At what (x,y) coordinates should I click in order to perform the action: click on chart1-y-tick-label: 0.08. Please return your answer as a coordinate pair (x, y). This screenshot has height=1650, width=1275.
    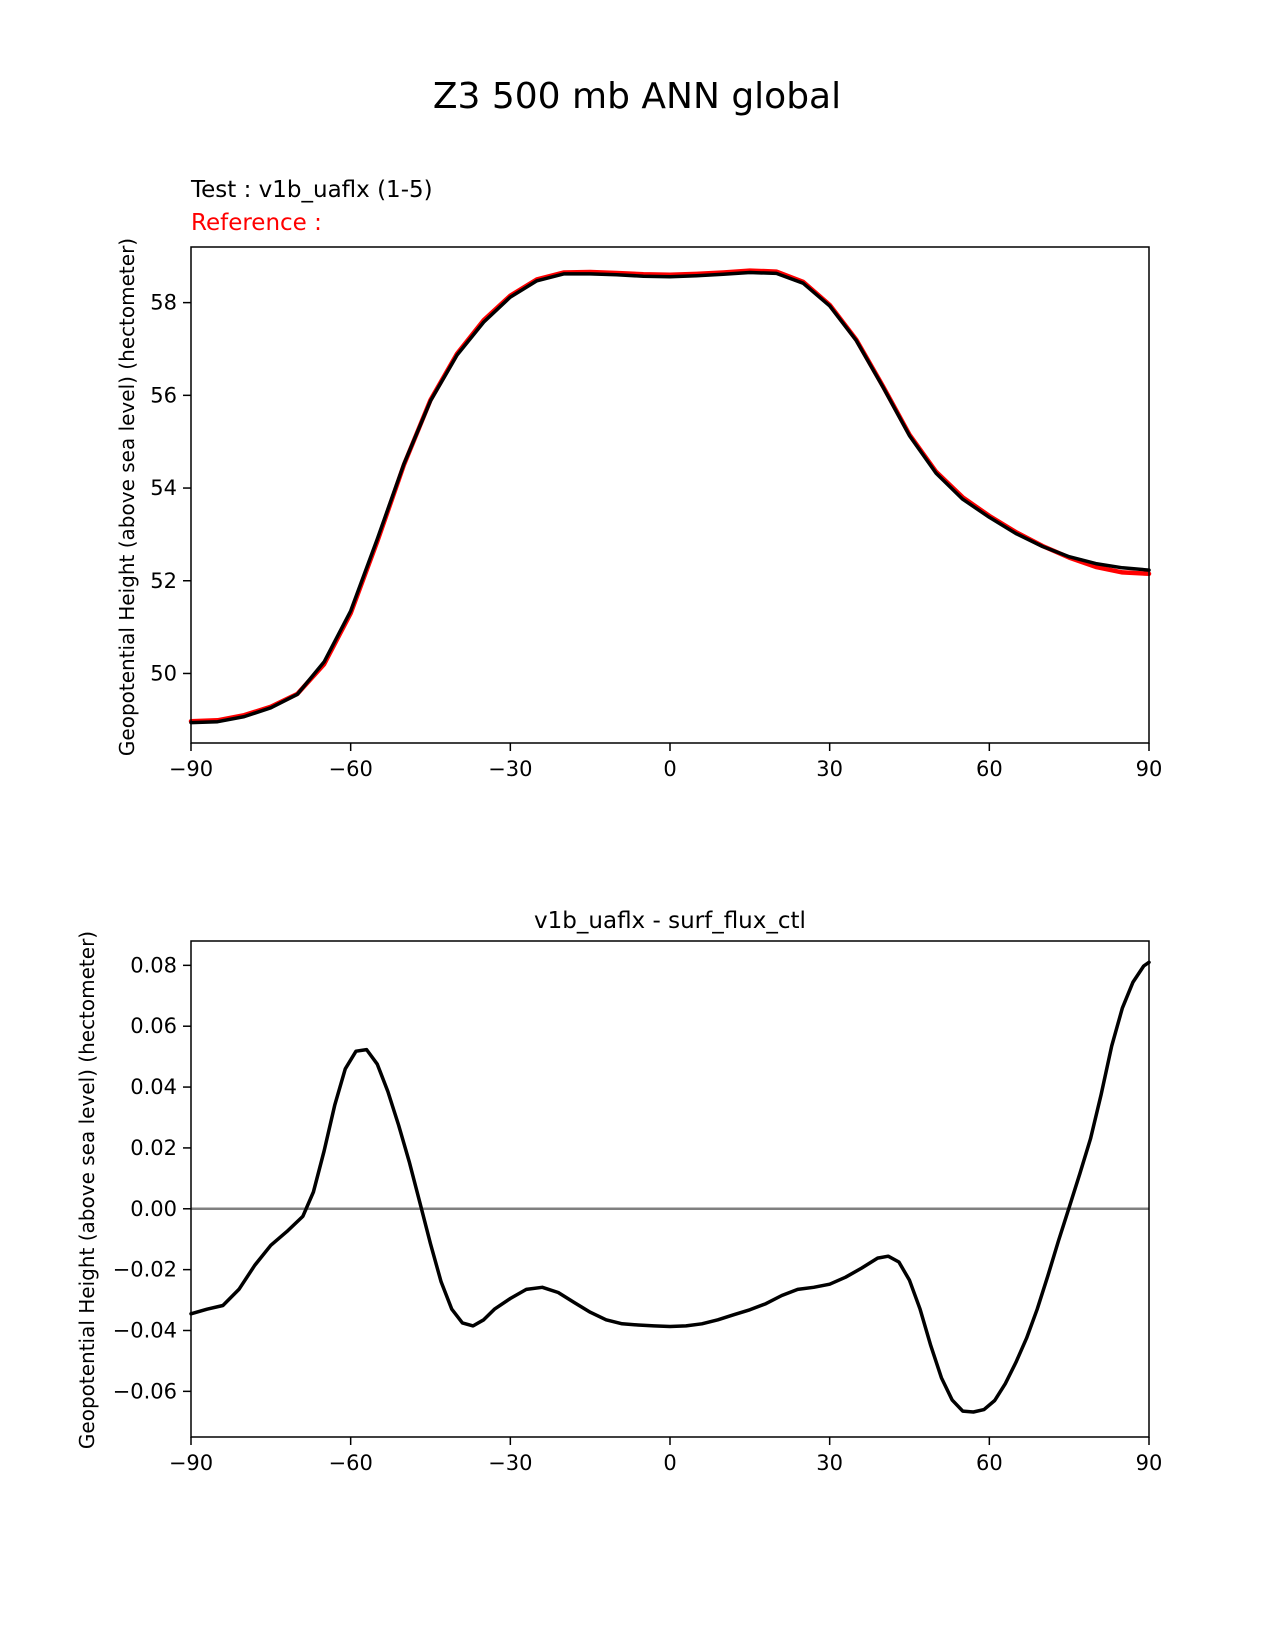
    Looking at the image, I should click on (153, 965).